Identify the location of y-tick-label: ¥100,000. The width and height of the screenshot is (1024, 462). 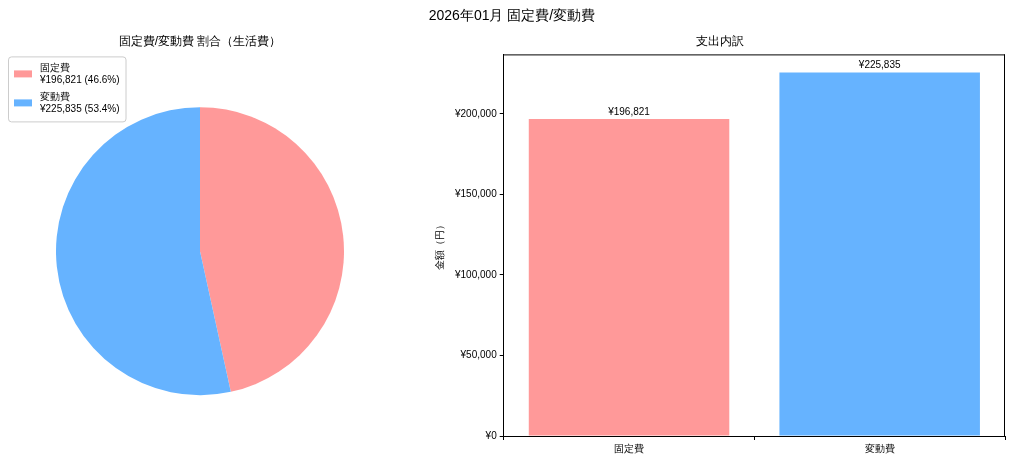
(475, 274).